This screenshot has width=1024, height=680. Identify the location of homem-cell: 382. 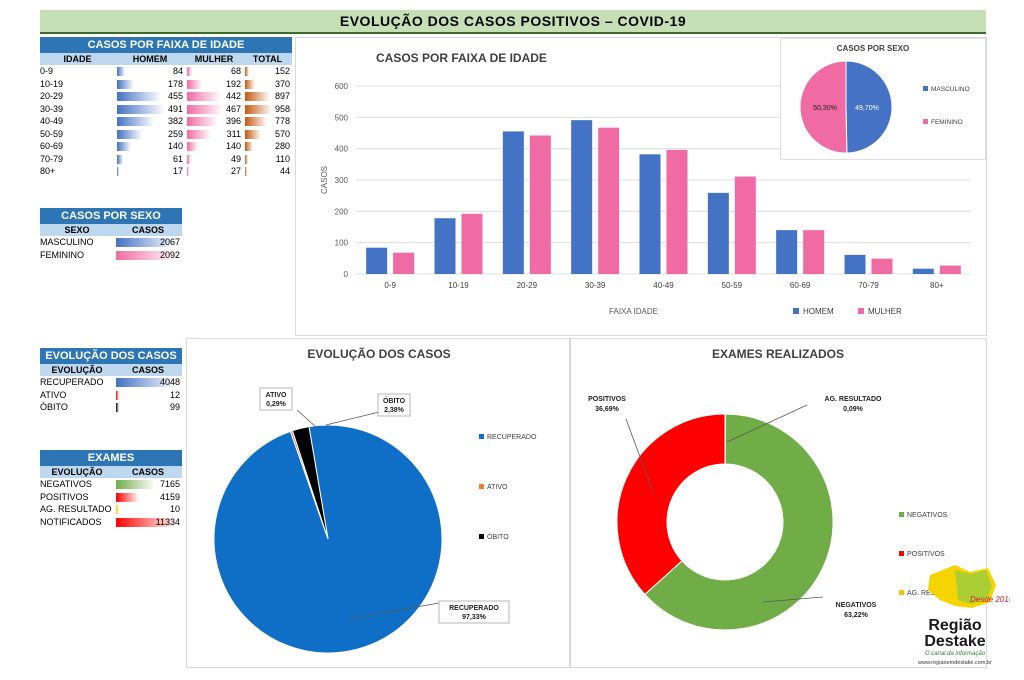
(150, 121).